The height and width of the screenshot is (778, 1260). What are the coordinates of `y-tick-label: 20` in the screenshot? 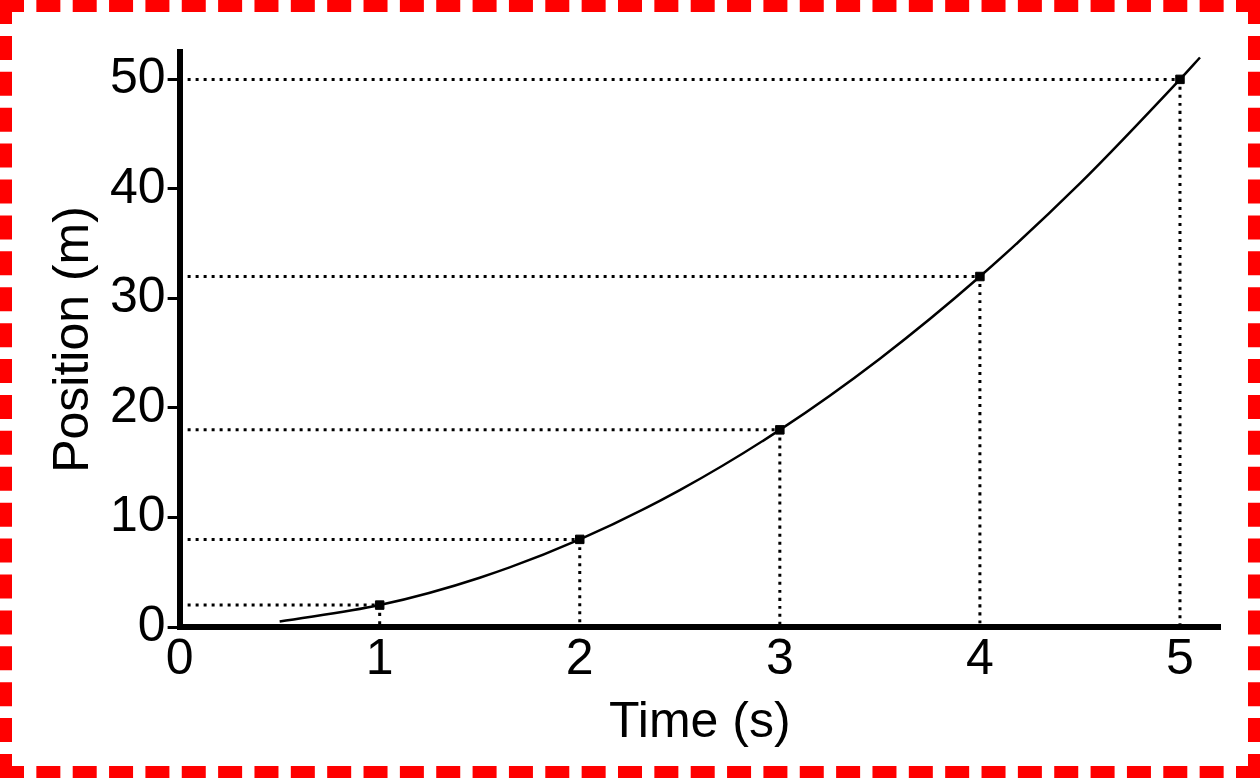 It's located at (137, 404).